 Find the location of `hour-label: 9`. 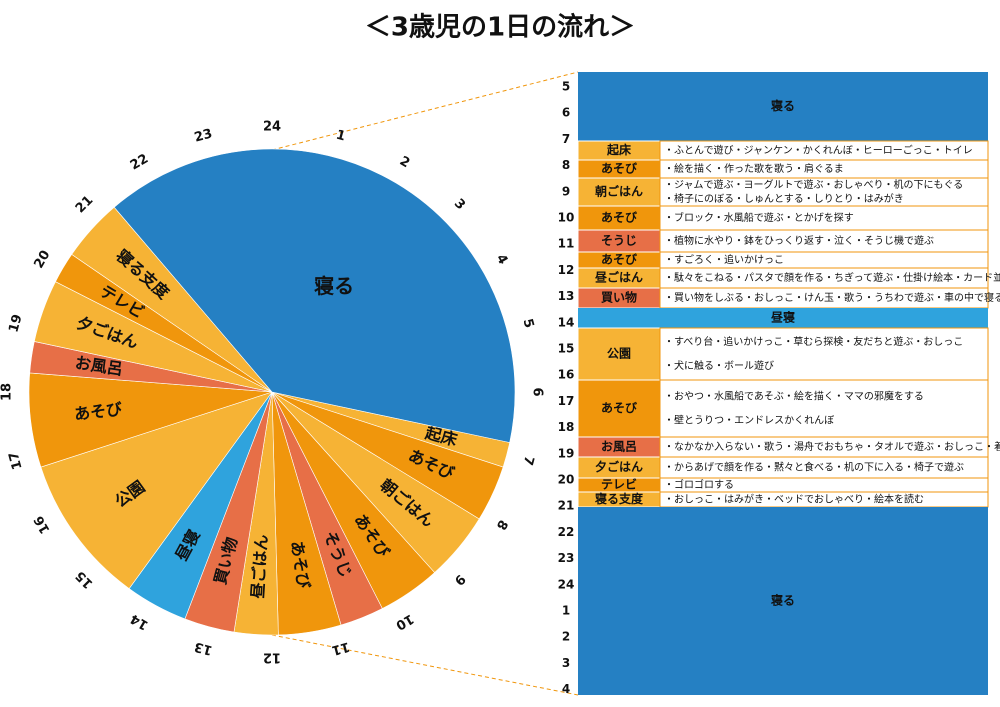

hour-label: 9 is located at coordinates (459, 579).